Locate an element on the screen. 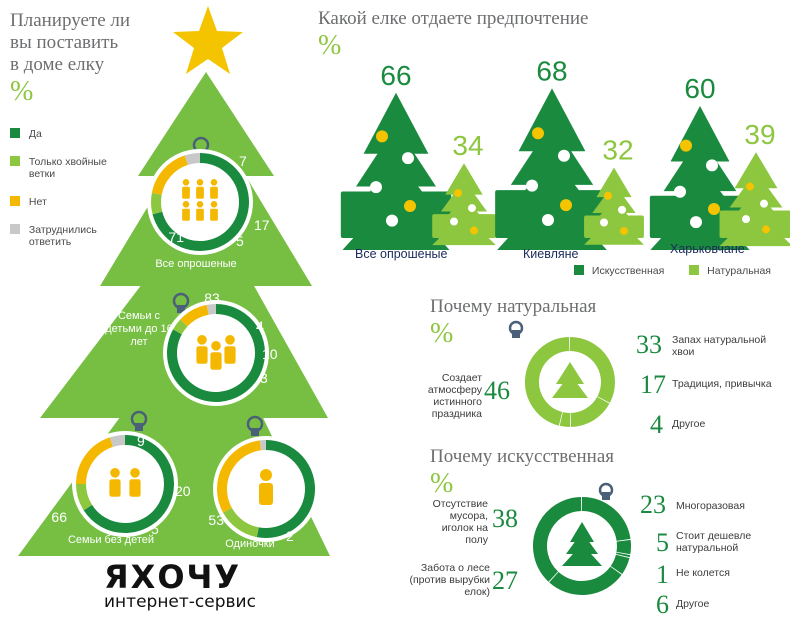  right-top-title: Какой елке отдаете предпочтение is located at coordinates (453, 18).